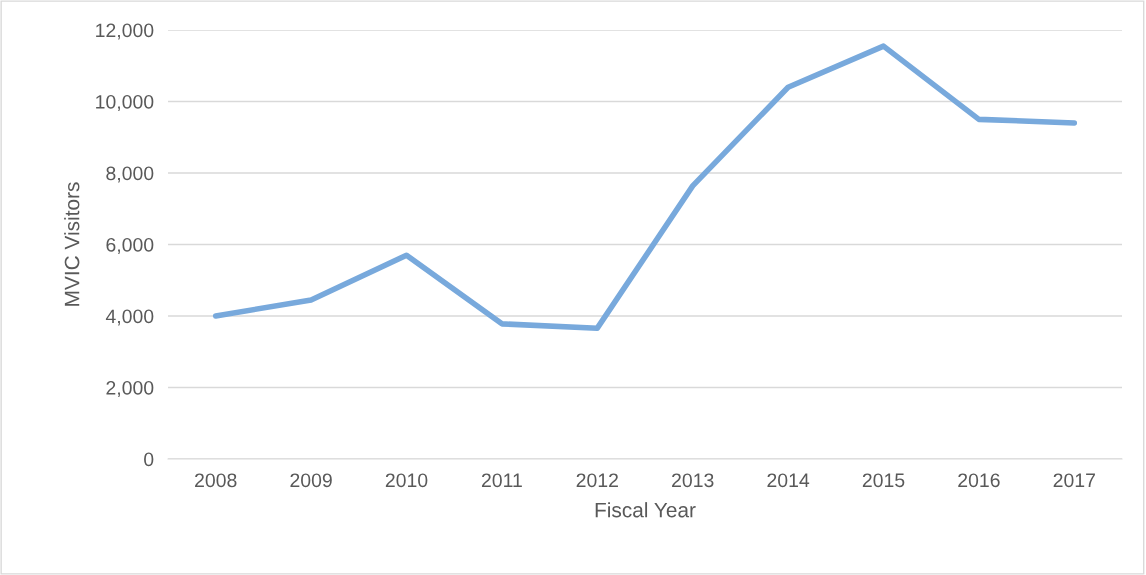 The height and width of the screenshot is (575, 1146). What do you see at coordinates (501, 480) in the screenshot?
I see `x-tick-label: 2011` at bounding box center [501, 480].